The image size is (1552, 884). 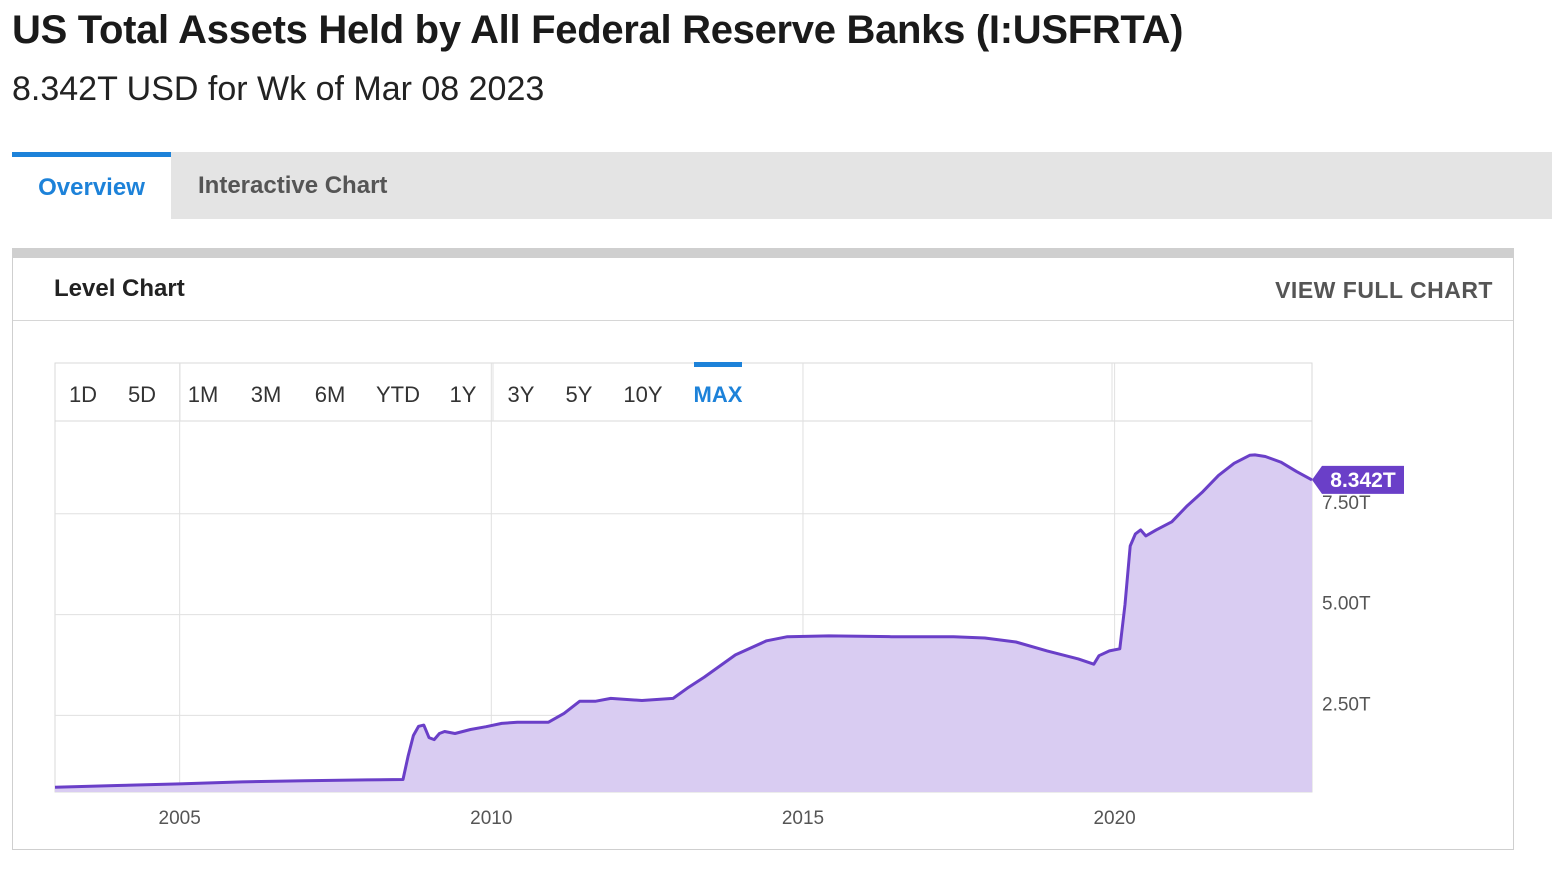 What do you see at coordinates (579, 394) in the screenshot?
I see `range-5y-button: 5Y` at bounding box center [579, 394].